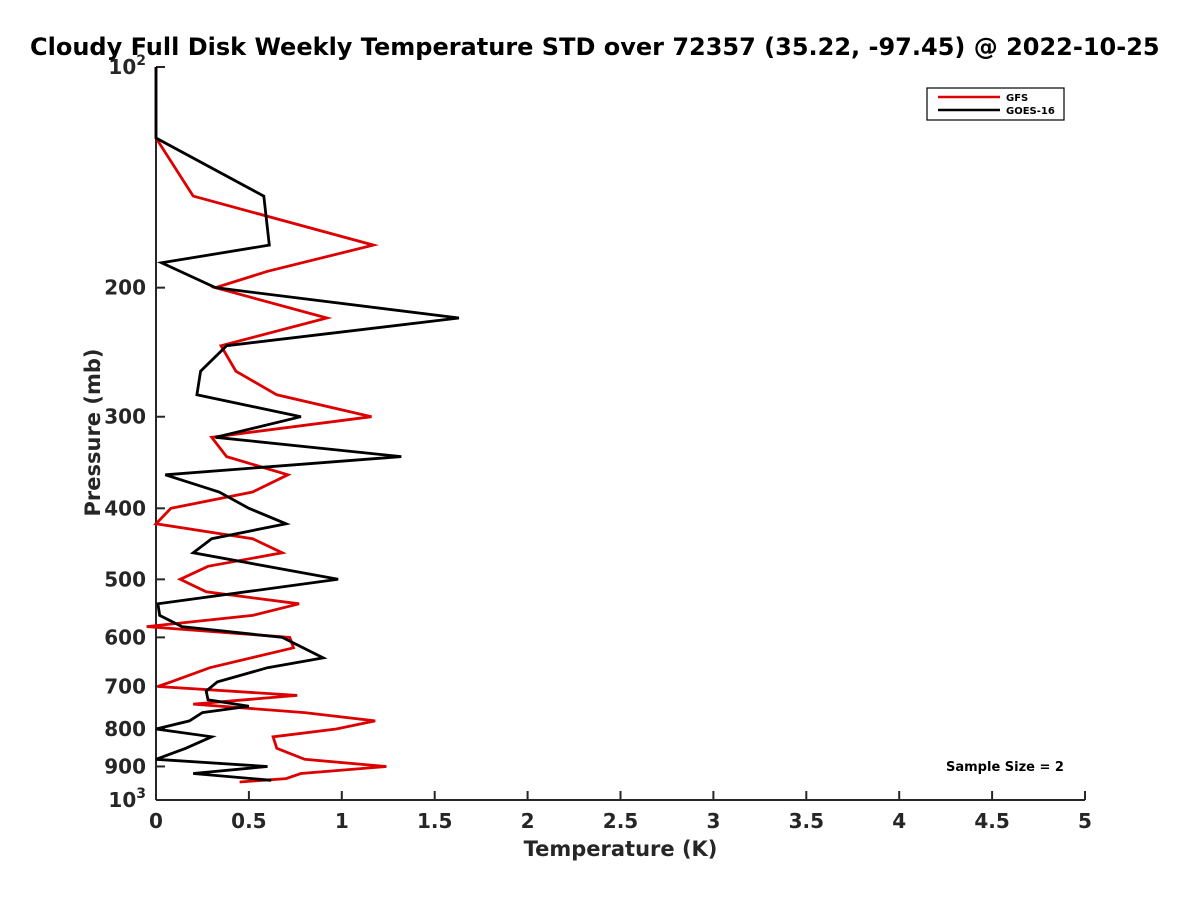 The width and height of the screenshot is (1200, 900). Describe the element at coordinates (1030, 111) in the screenshot. I see `legend-goes16-label: GOES-16` at that location.